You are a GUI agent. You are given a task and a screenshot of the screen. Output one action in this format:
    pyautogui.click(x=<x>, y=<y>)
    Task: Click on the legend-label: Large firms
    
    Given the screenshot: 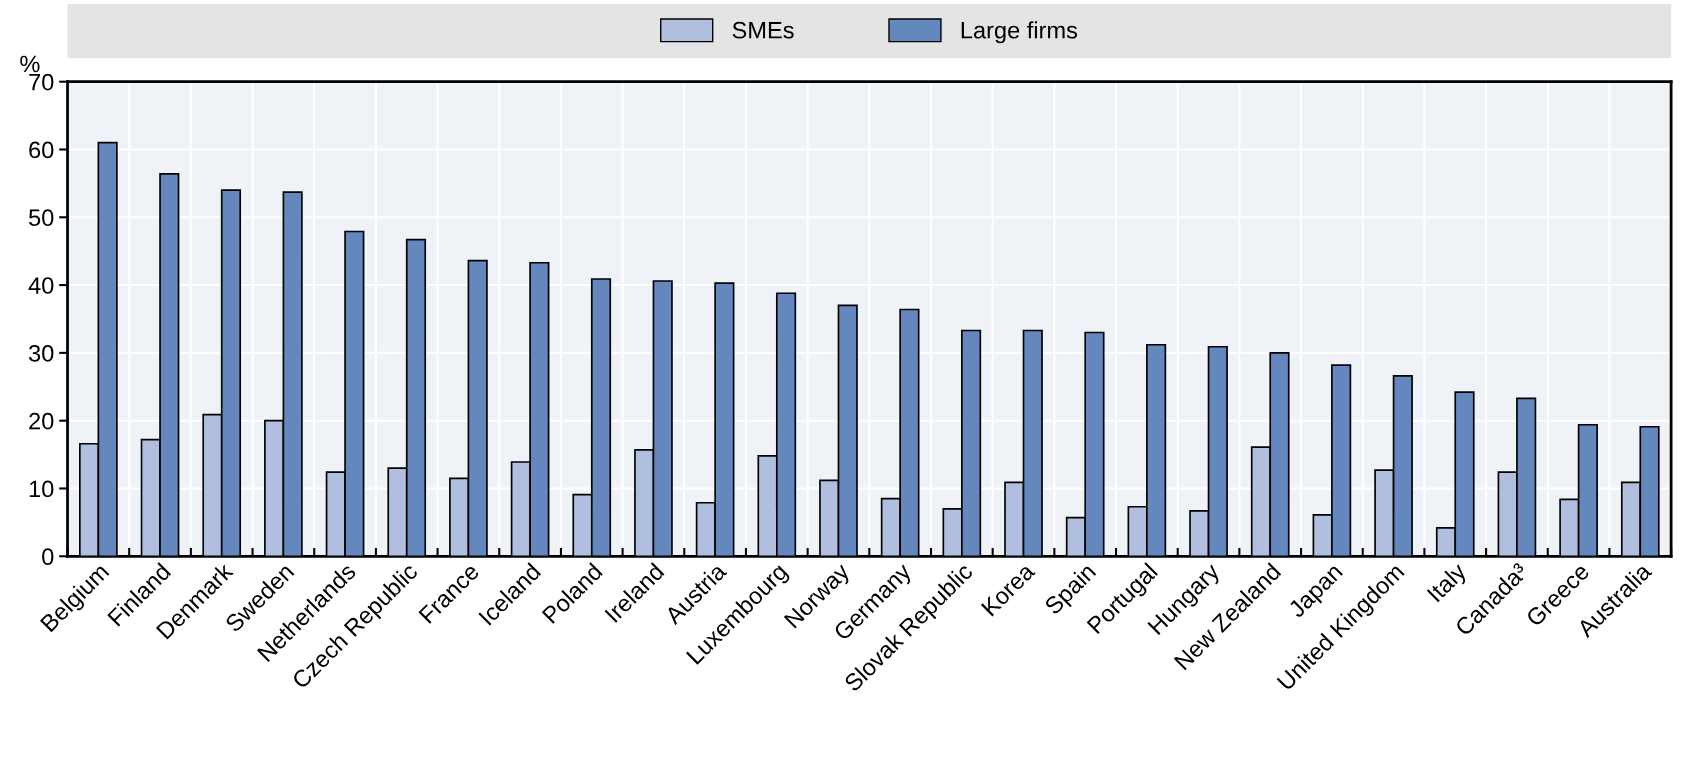 What is the action you would take?
    pyautogui.click(x=1019, y=32)
    